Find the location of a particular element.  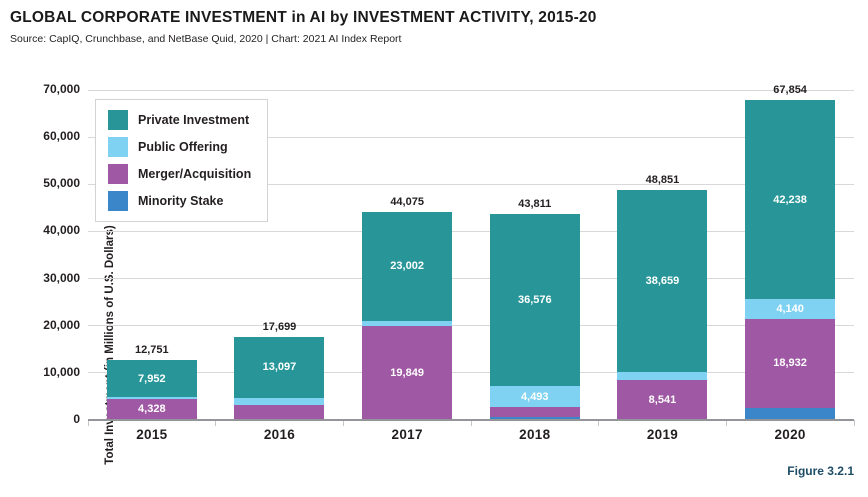

bar-segment-merger-acquisition: 18,932 is located at coordinates (790, 363).